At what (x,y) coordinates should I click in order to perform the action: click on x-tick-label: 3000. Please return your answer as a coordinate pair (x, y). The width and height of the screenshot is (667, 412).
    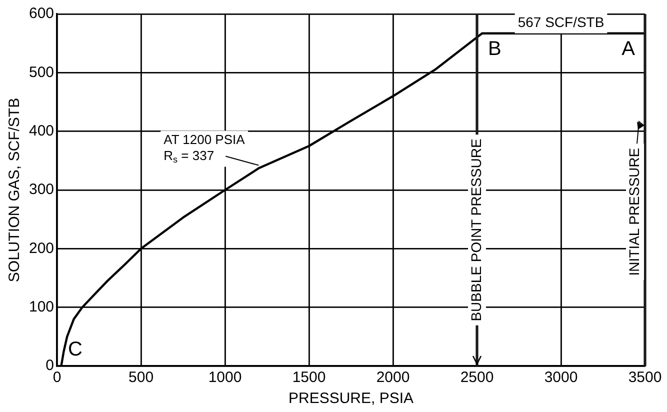
    Looking at the image, I should click on (561, 377).